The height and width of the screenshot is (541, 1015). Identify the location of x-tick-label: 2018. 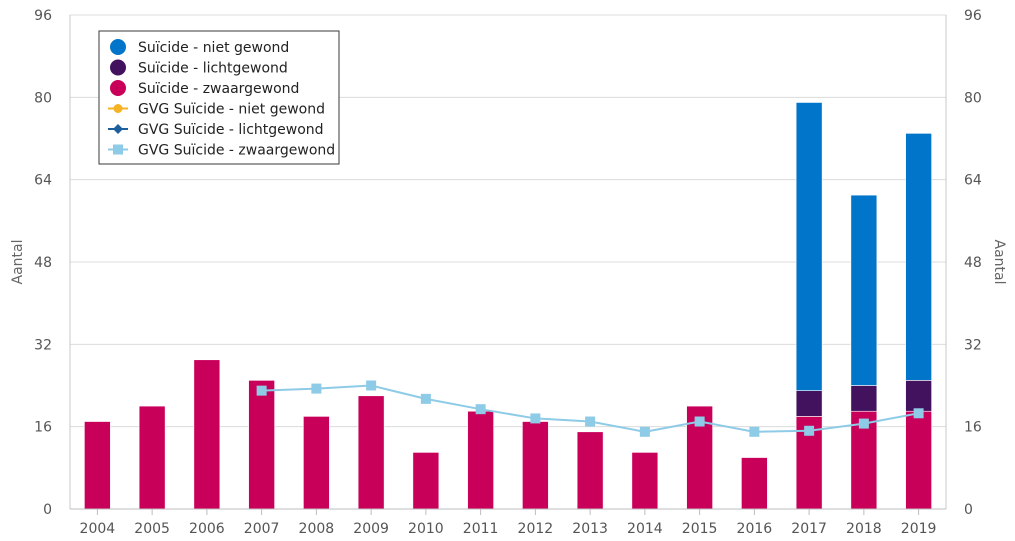
(864, 529).